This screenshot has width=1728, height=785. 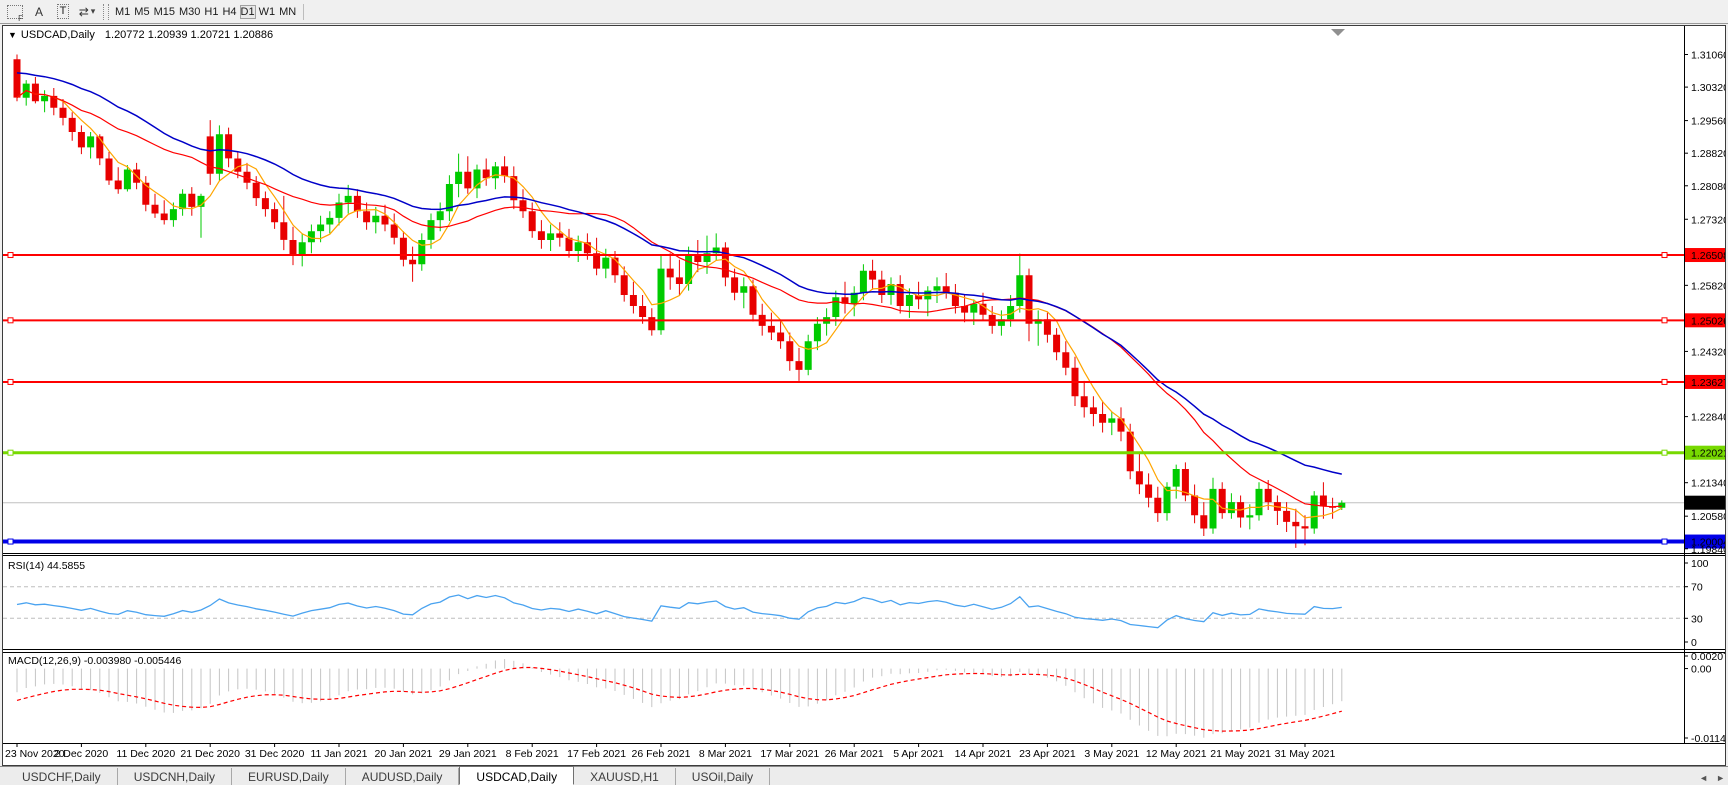 I want to click on svg-text: 8 Feb 2021, so click(x=532, y=754).